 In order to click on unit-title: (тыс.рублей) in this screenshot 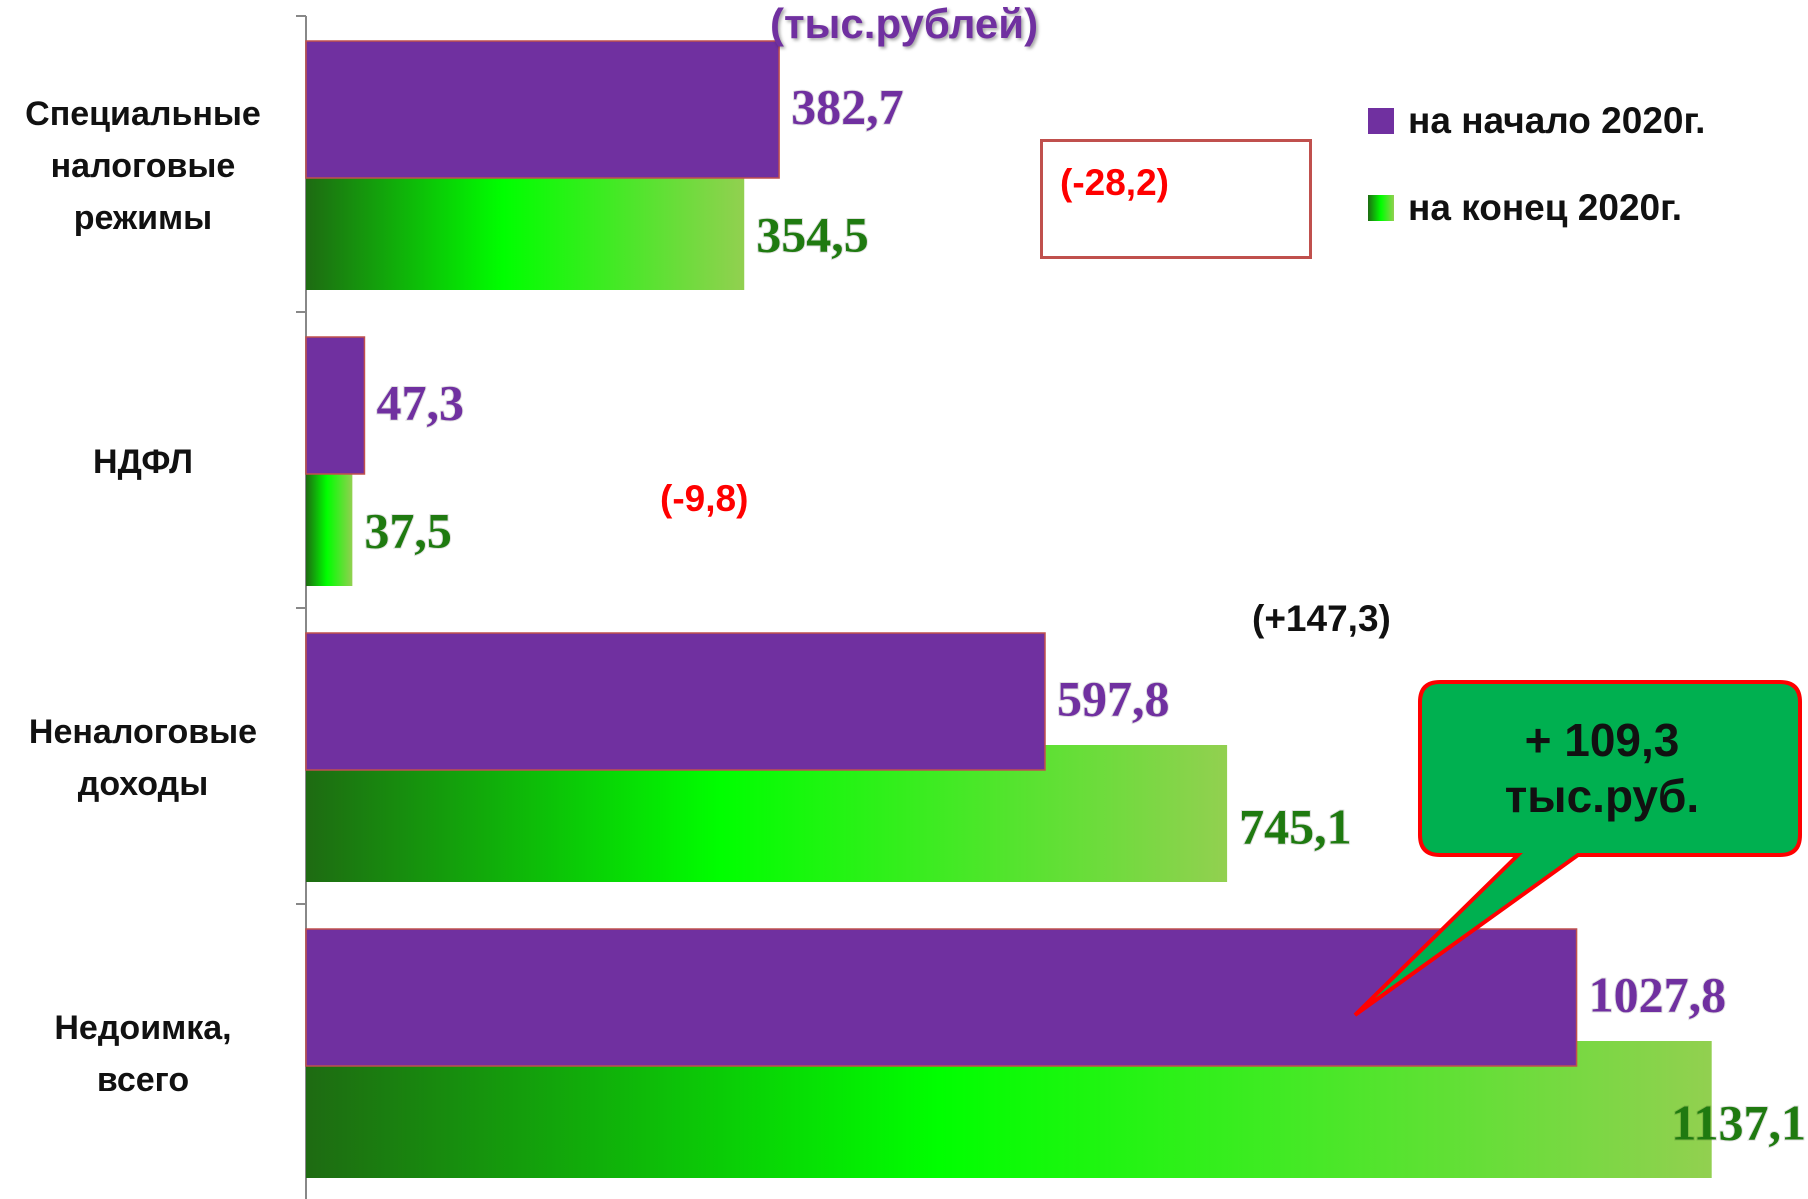, I will do `click(904, 23)`.